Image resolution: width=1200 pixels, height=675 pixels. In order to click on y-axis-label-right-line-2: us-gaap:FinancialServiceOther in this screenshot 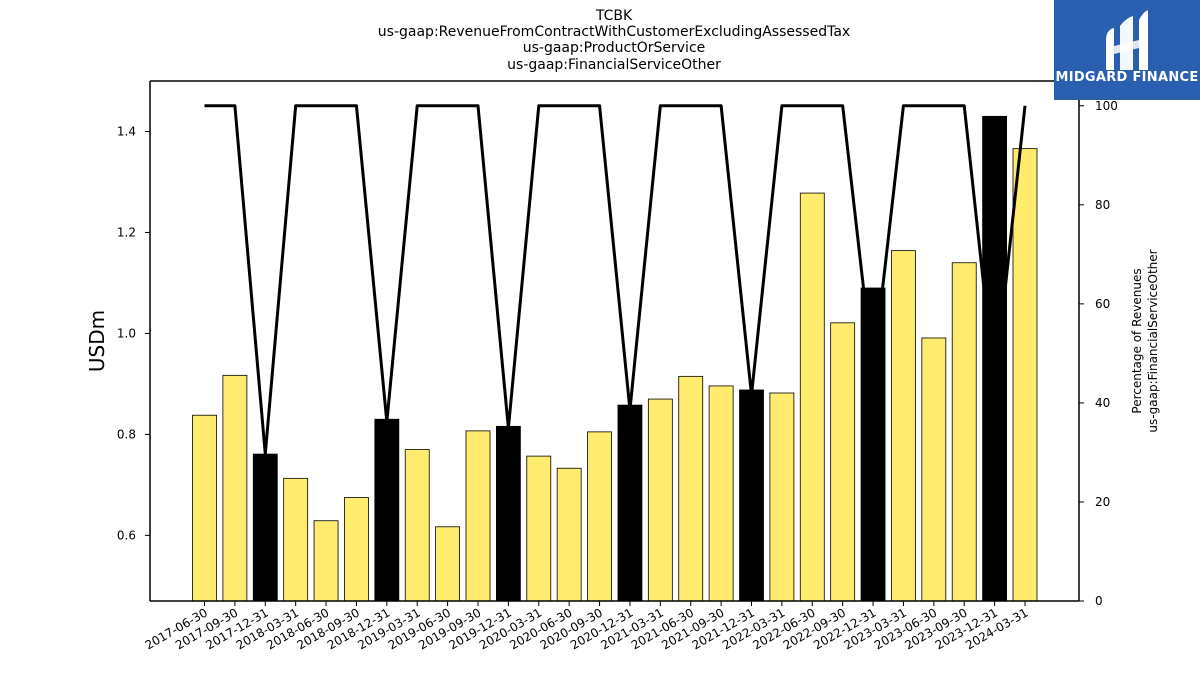, I will do `click(1153, 340)`.